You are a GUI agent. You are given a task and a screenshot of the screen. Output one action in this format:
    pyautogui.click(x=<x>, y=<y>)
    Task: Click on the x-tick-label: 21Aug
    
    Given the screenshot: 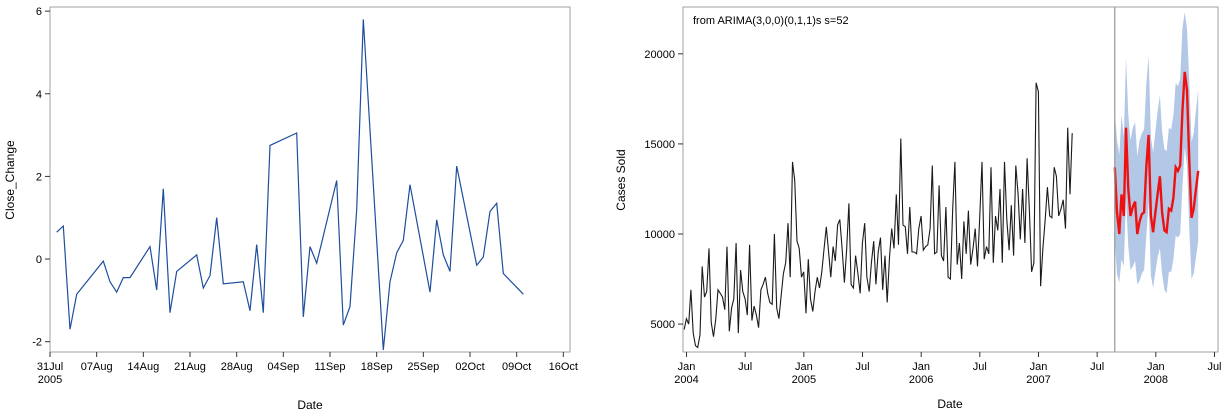 What is the action you would take?
    pyautogui.click(x=190, y=367)
    